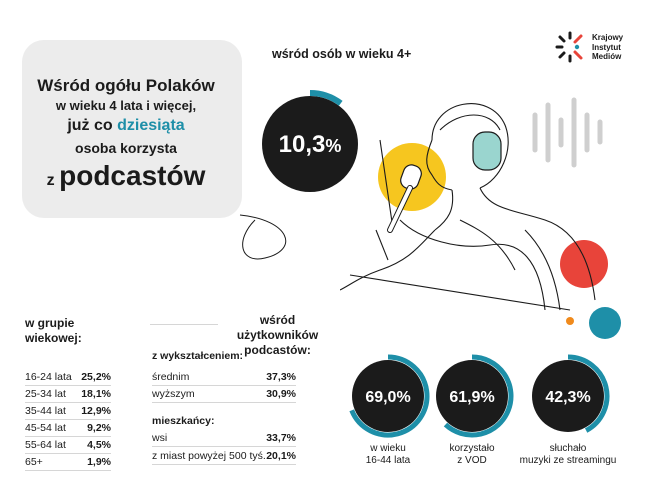  Describe the element at coordinates (472, 460) in the screenshot. I see `stat-caption-line: z VOD` at that location.